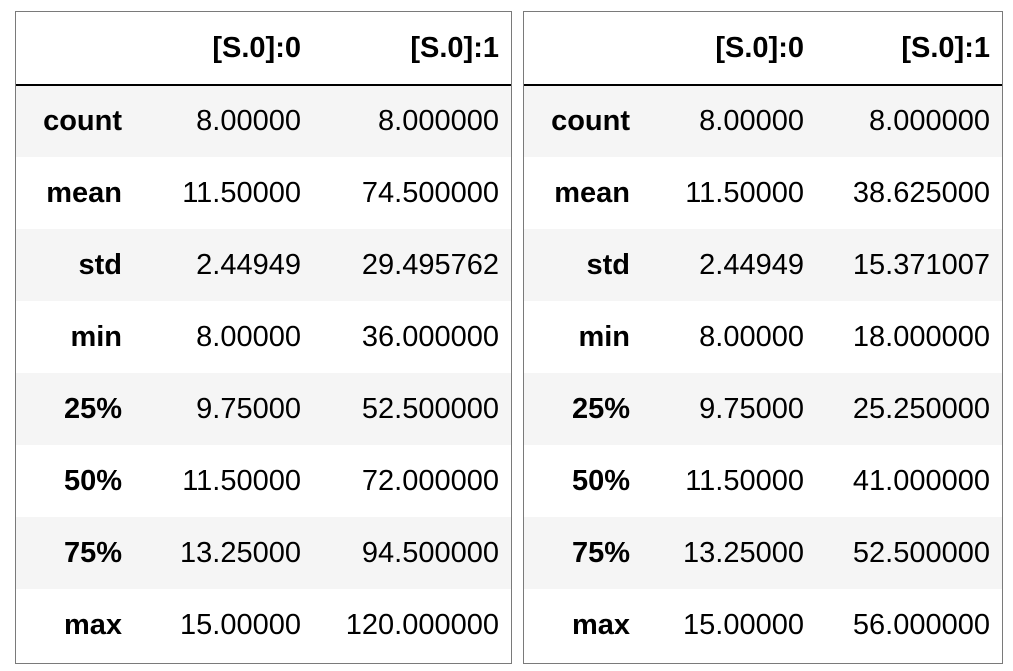  Describe the element at coordinates (430, 192) in the screenshot. I see `table-cell: 74.500000` at that location.